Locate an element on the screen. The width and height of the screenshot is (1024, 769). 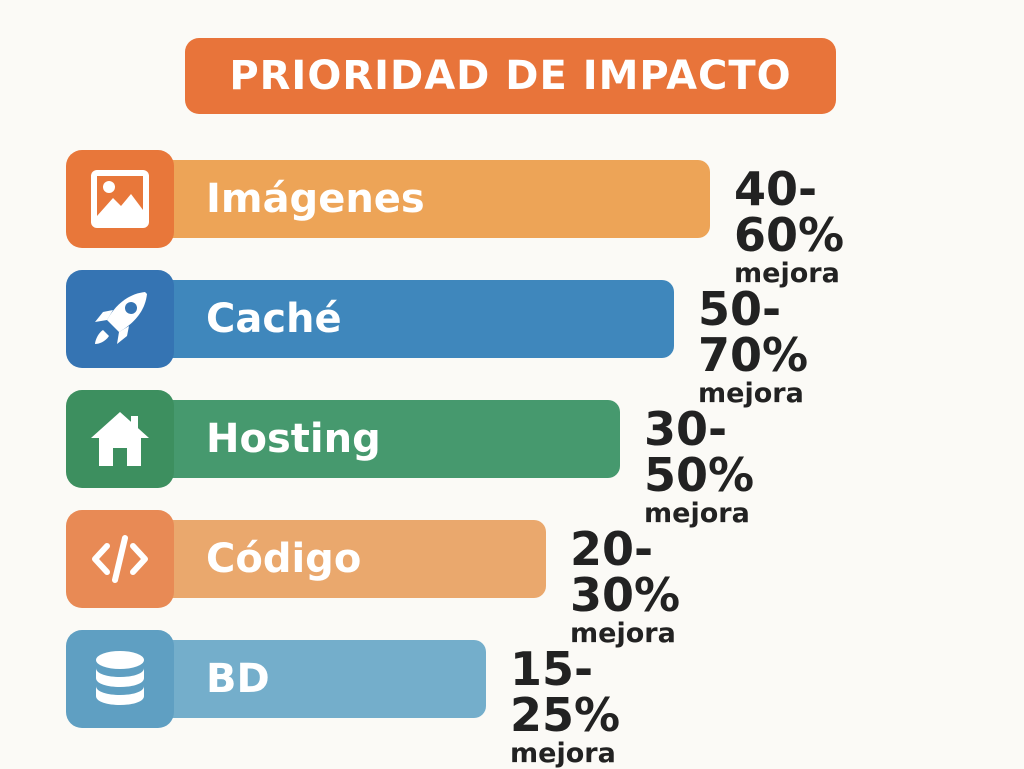
bar: Hosting is located at coordinates (388, 439).